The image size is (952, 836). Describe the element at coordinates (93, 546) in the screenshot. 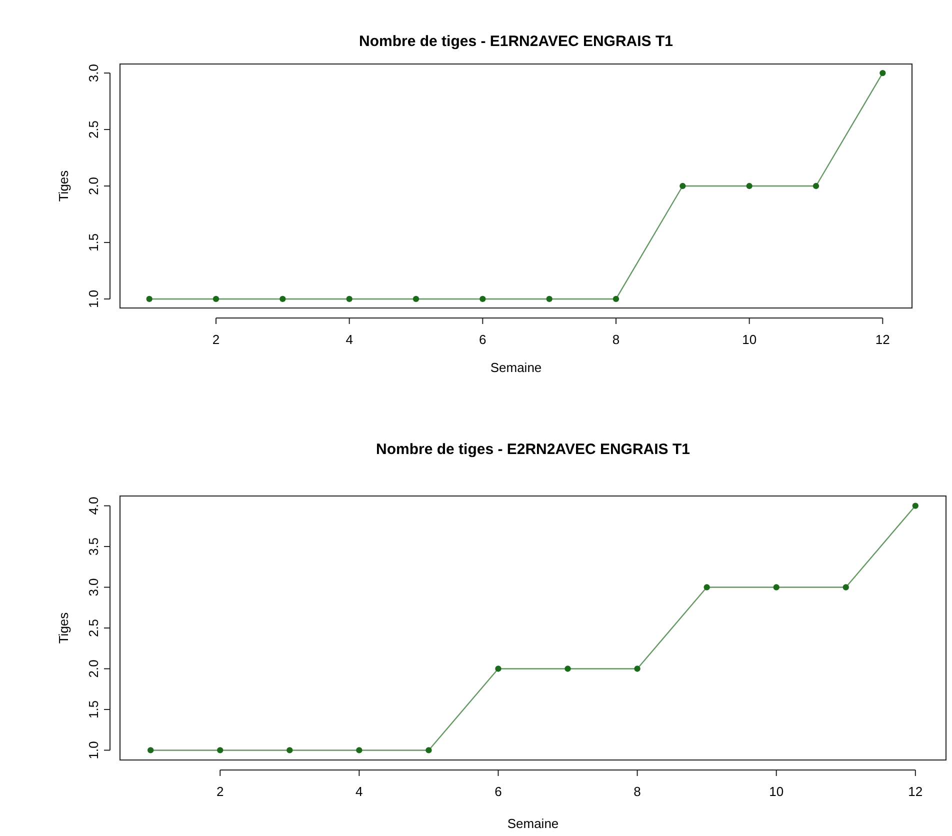

I see `y-tick-label: 3.5` at that location.